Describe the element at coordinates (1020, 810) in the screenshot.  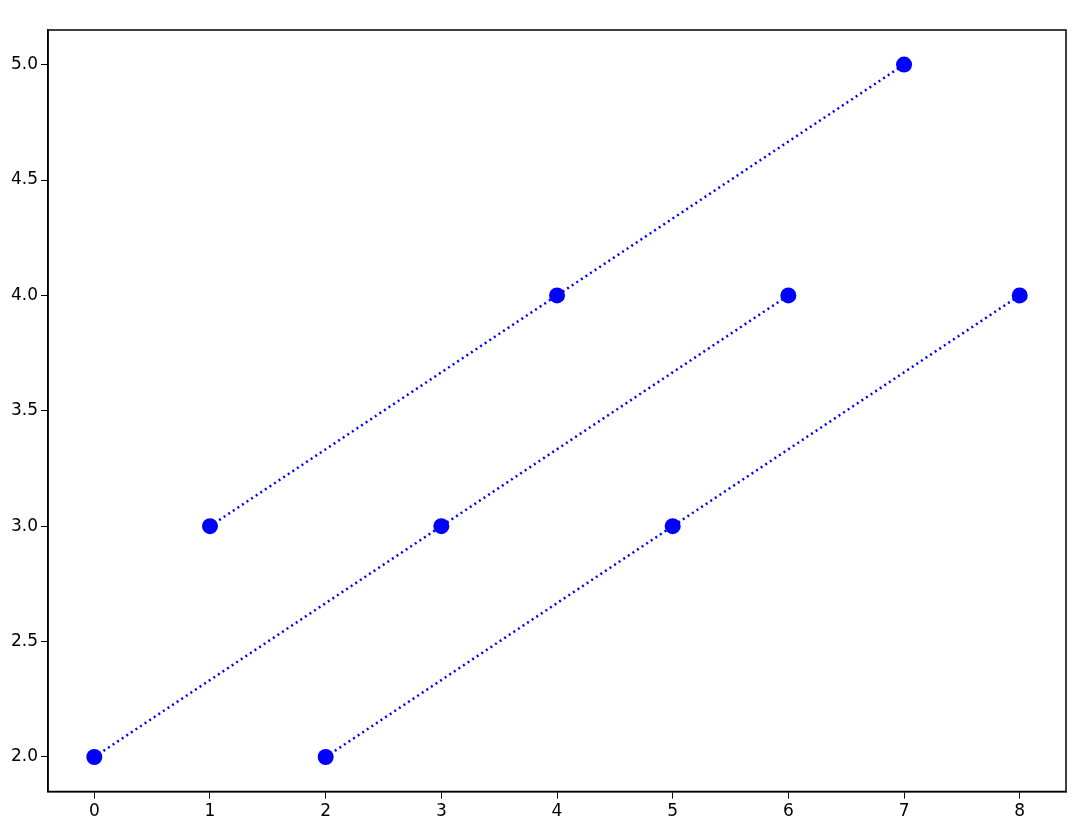
I see `x-tick-label: 8` at that location.